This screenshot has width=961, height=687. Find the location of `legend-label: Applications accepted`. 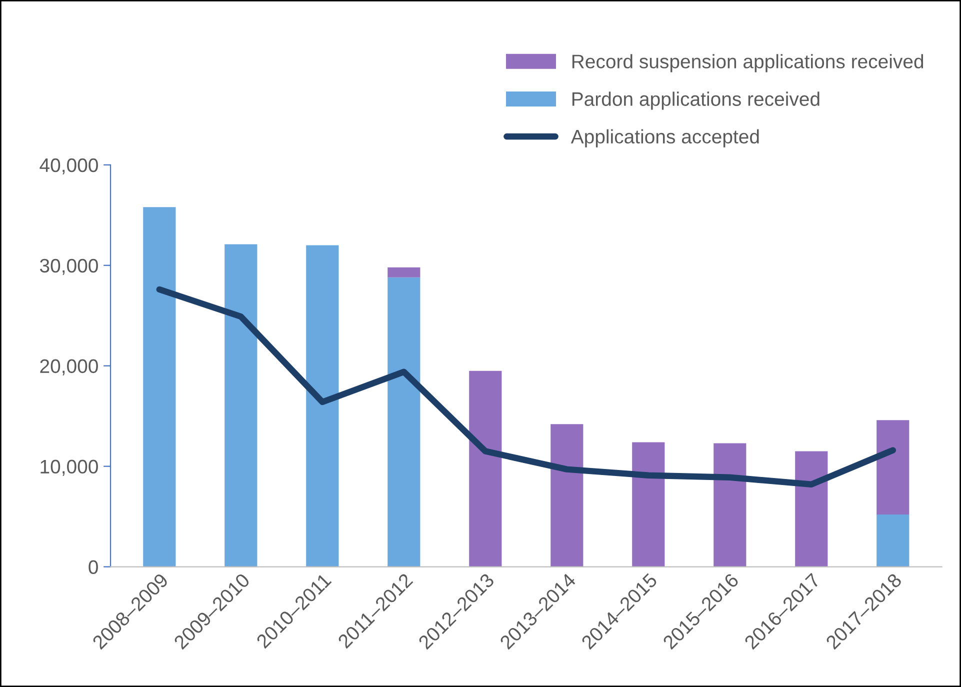

legend-label: Applications accepted is located at coordinates (664, 138).